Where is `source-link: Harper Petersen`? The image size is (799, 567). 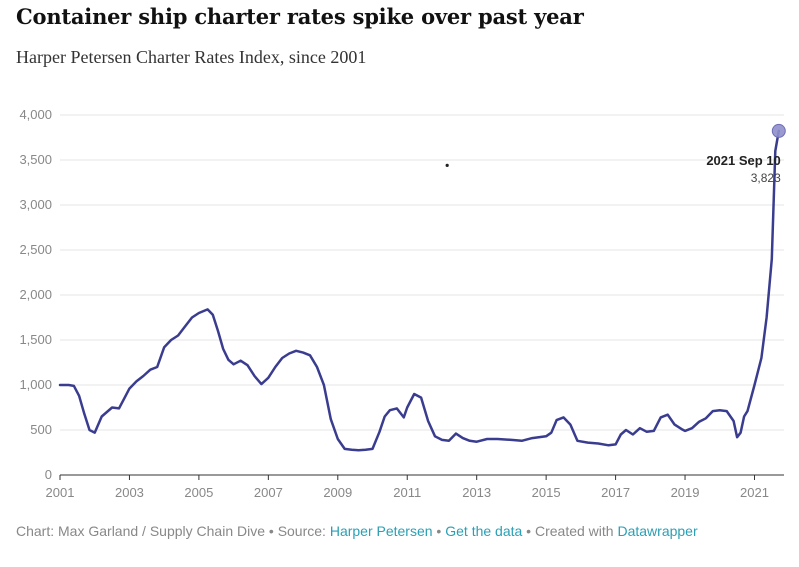 source-link: Harper Petersen is located at coordinates (381, 531).